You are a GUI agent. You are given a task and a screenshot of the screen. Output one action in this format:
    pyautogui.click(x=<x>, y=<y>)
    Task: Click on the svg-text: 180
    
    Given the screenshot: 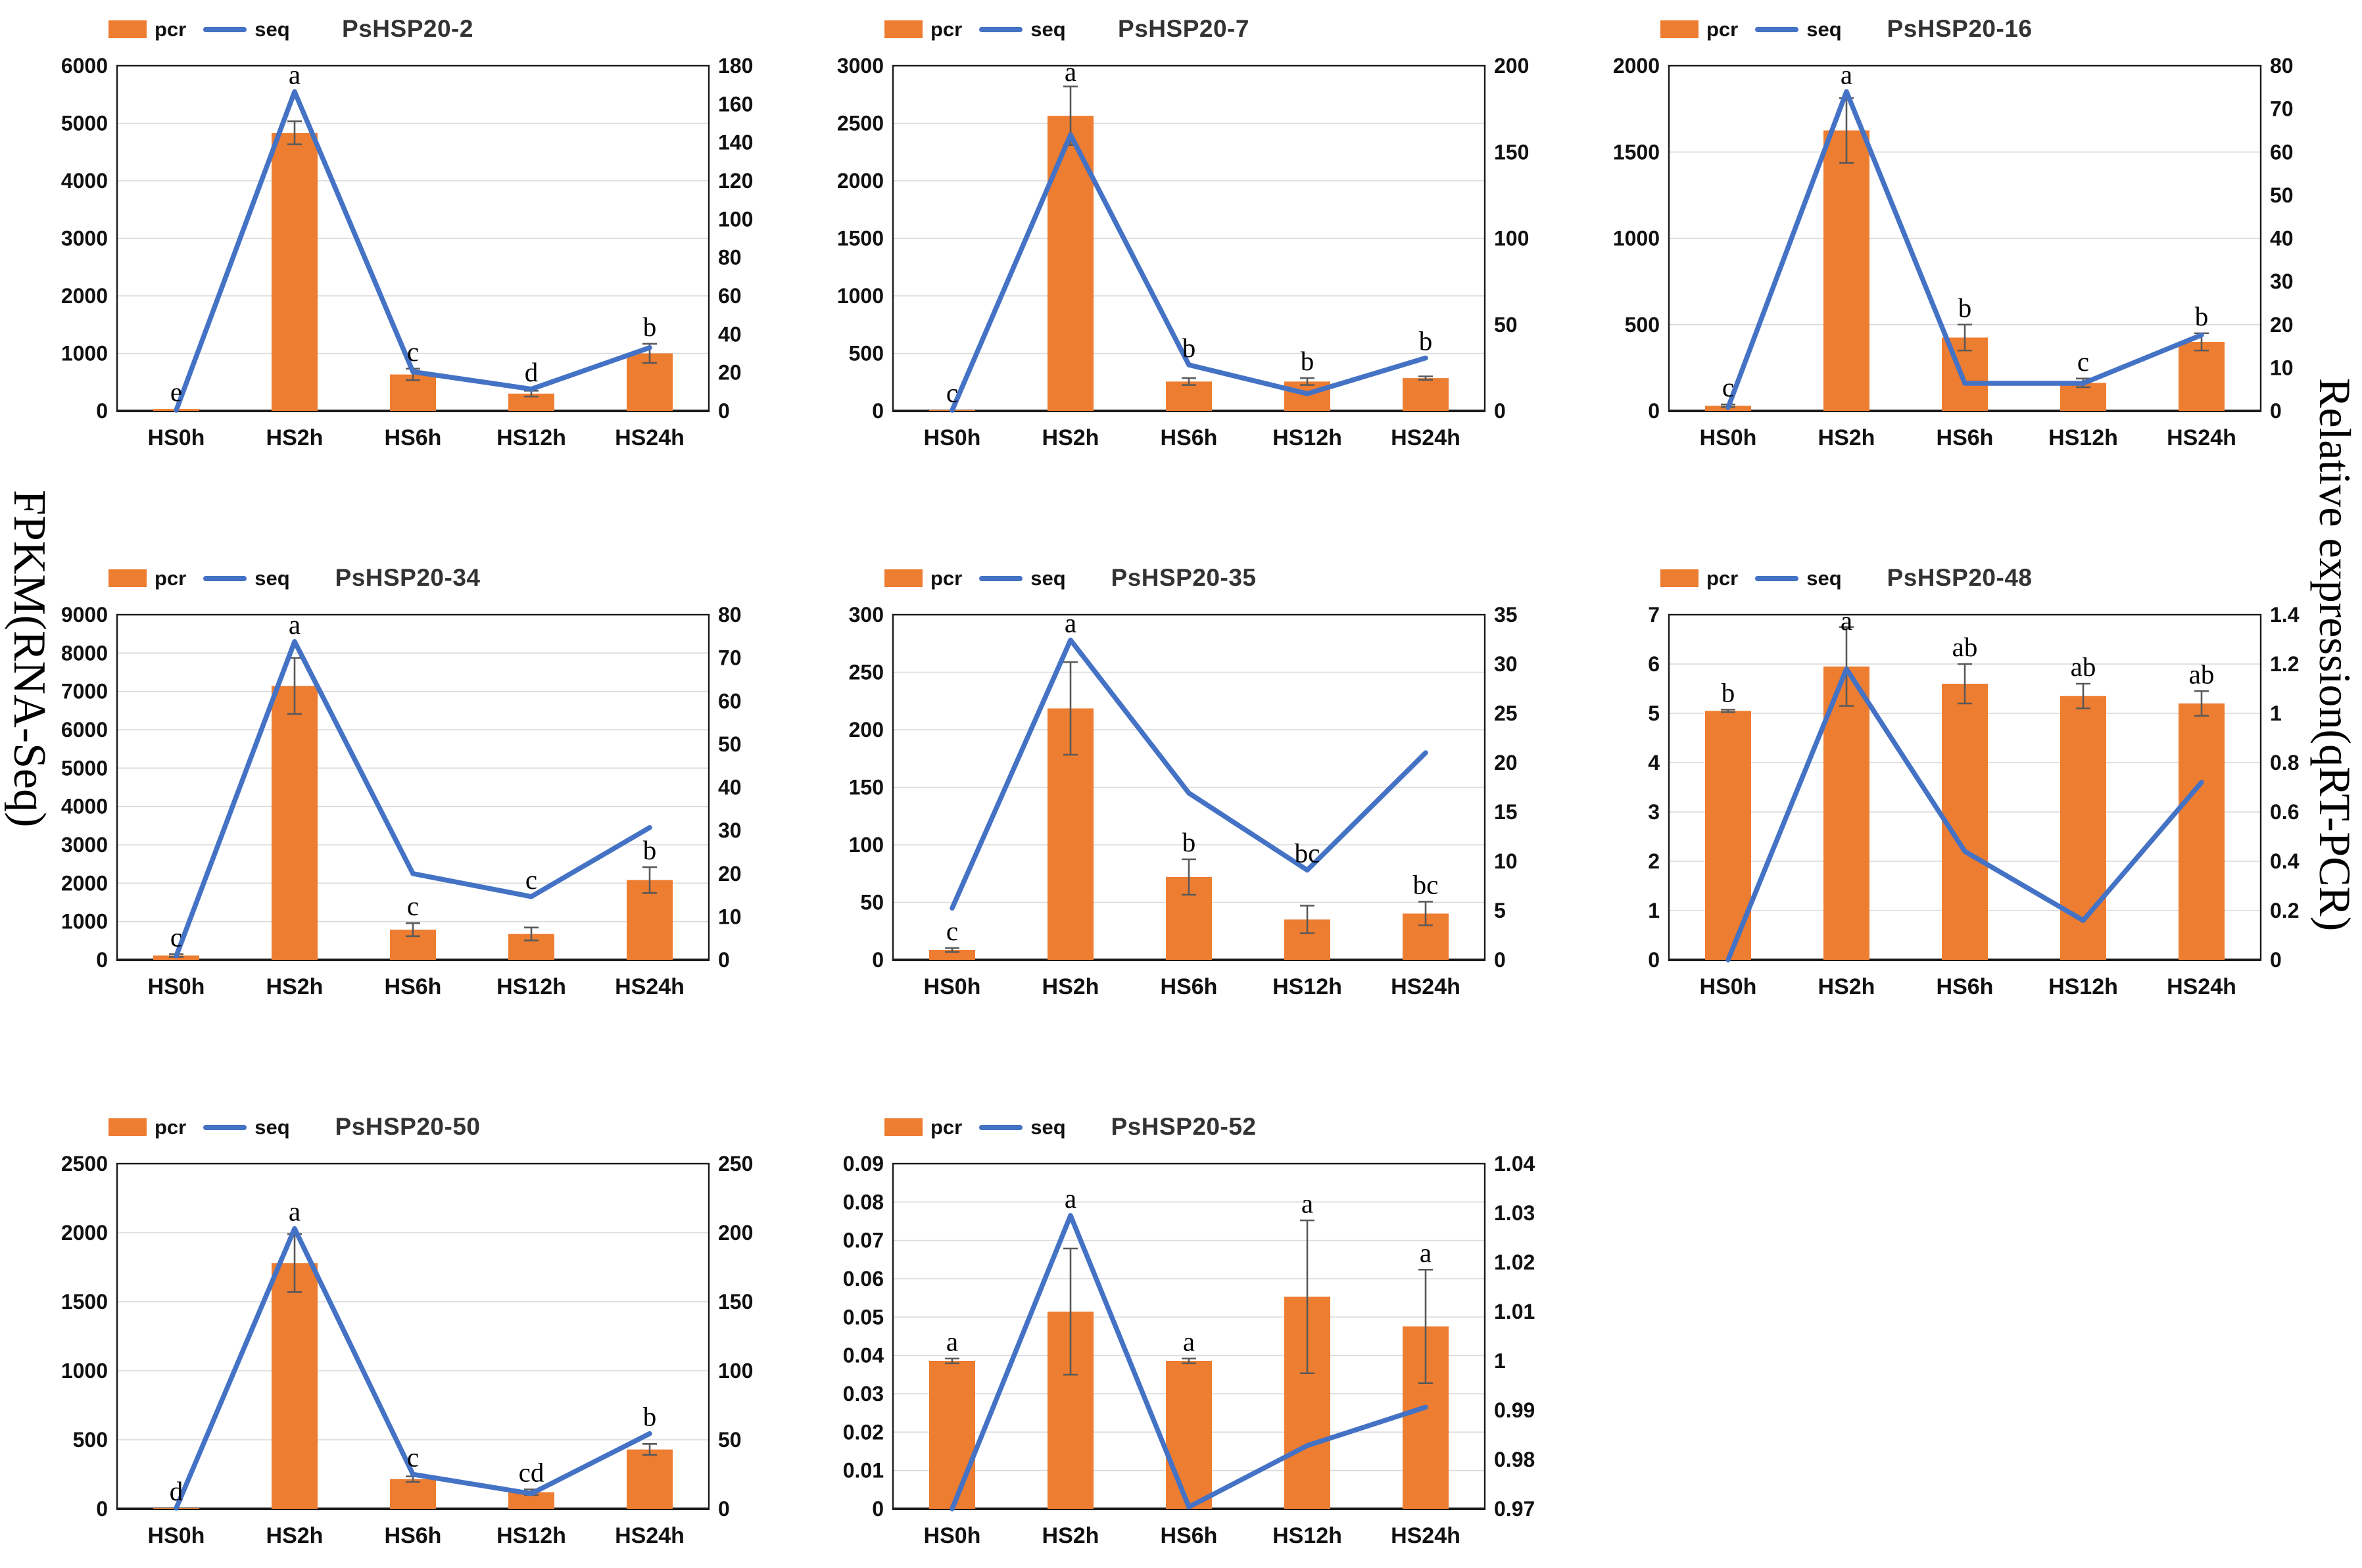 What is the action you would take?
    pyautogui.click(x=735, y=67)
    